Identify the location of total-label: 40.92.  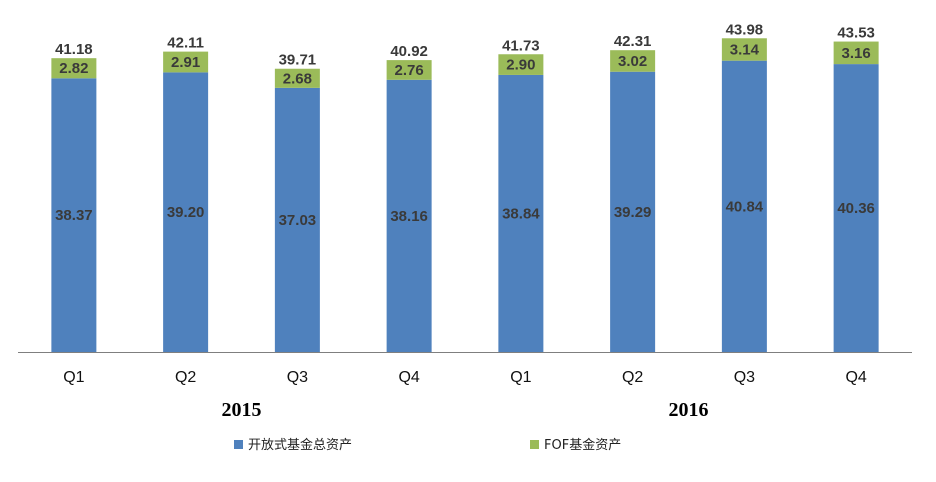
(409, 51).